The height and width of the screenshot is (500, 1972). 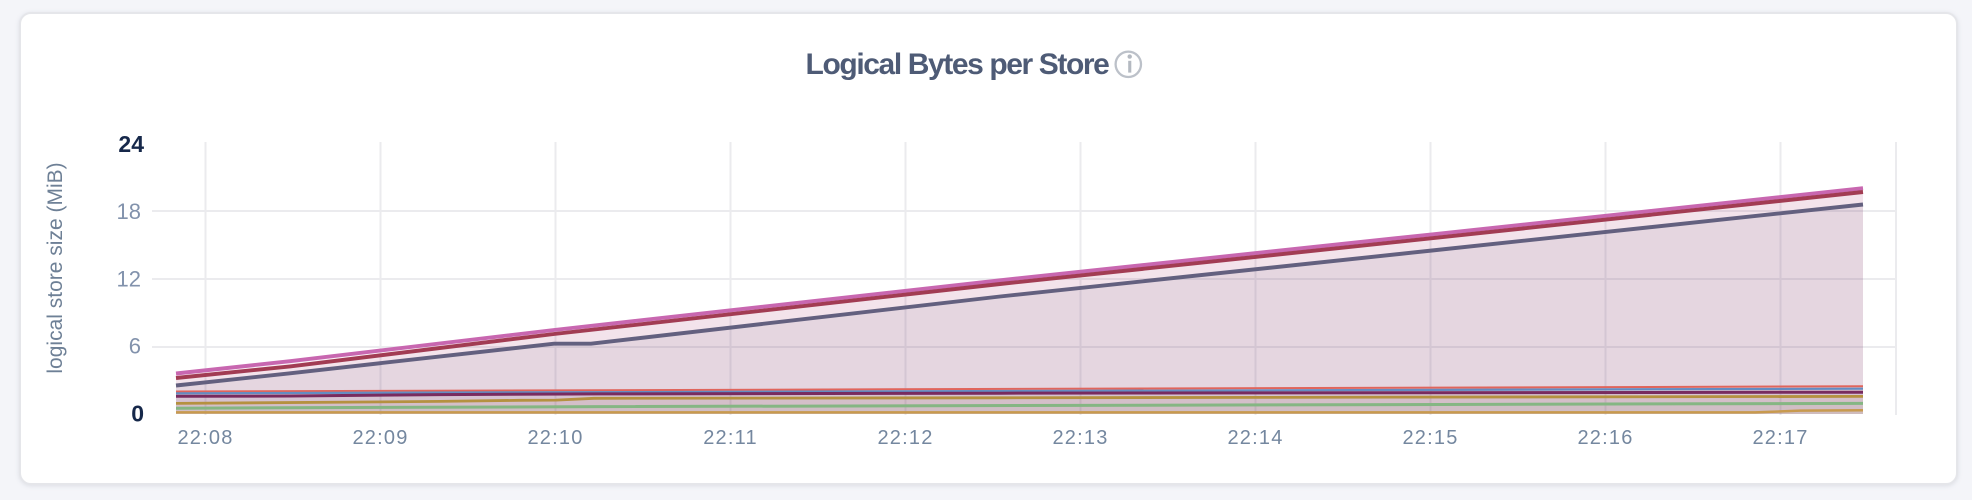 I want to click on svg-text: logical store size (MiB), so click(x=55, y=267).